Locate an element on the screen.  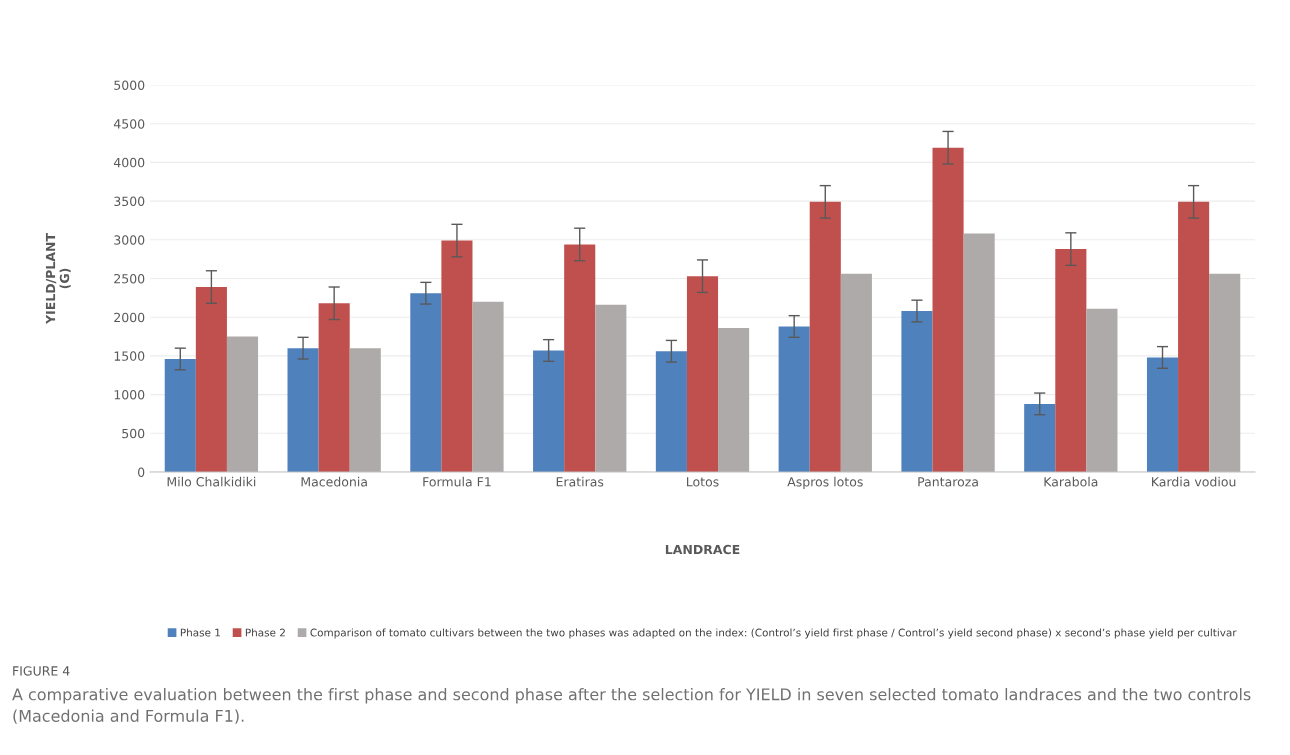
y-tick-label: 3000 is located at coordinates (129, 240).